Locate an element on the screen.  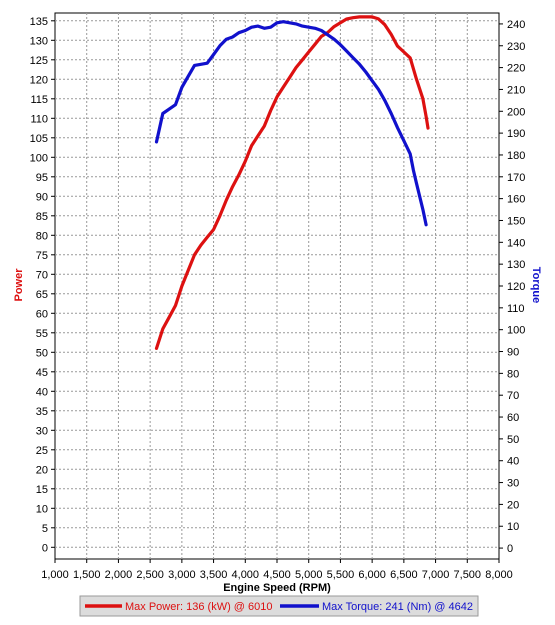
y-right-tick-label: 220 is located at coordinates (516, 69).